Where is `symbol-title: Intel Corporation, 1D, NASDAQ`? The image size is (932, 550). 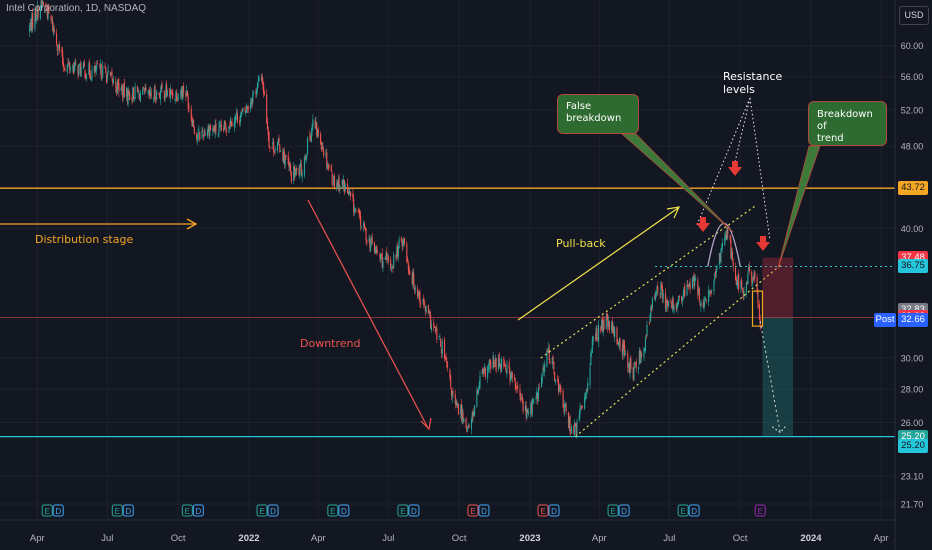 symbol-title: Intel Corporation, 1D, NASDAQ is located at coordinates (76, 8).